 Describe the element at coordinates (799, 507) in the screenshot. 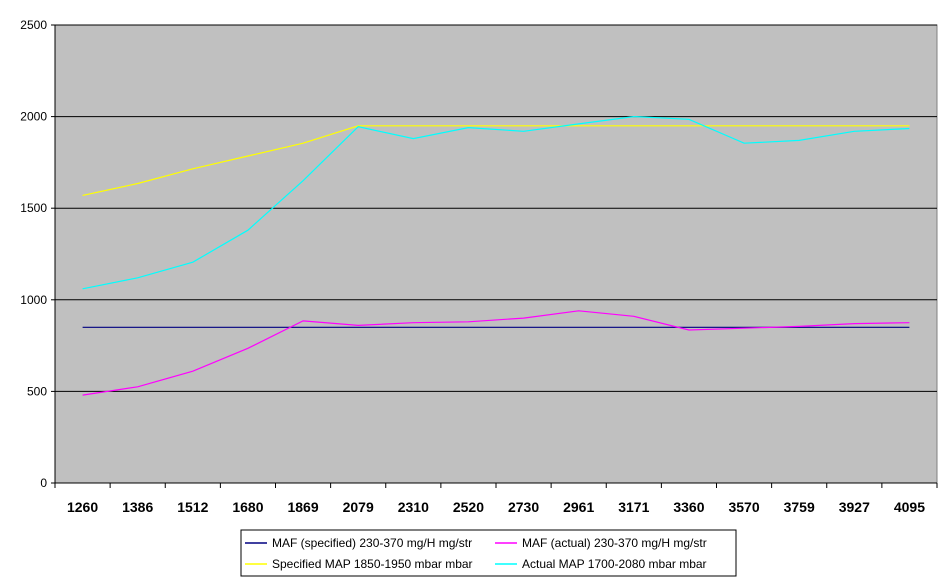

I see `x-tick-label: 3759` at that location.